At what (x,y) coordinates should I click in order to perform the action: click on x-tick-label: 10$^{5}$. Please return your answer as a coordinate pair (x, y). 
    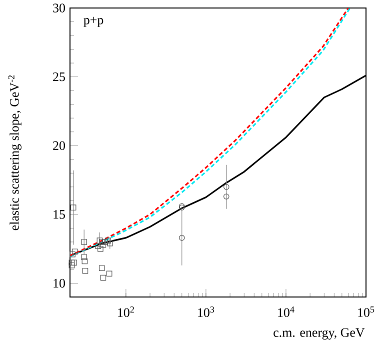
    Looking at the image, I should click on (366, 311).